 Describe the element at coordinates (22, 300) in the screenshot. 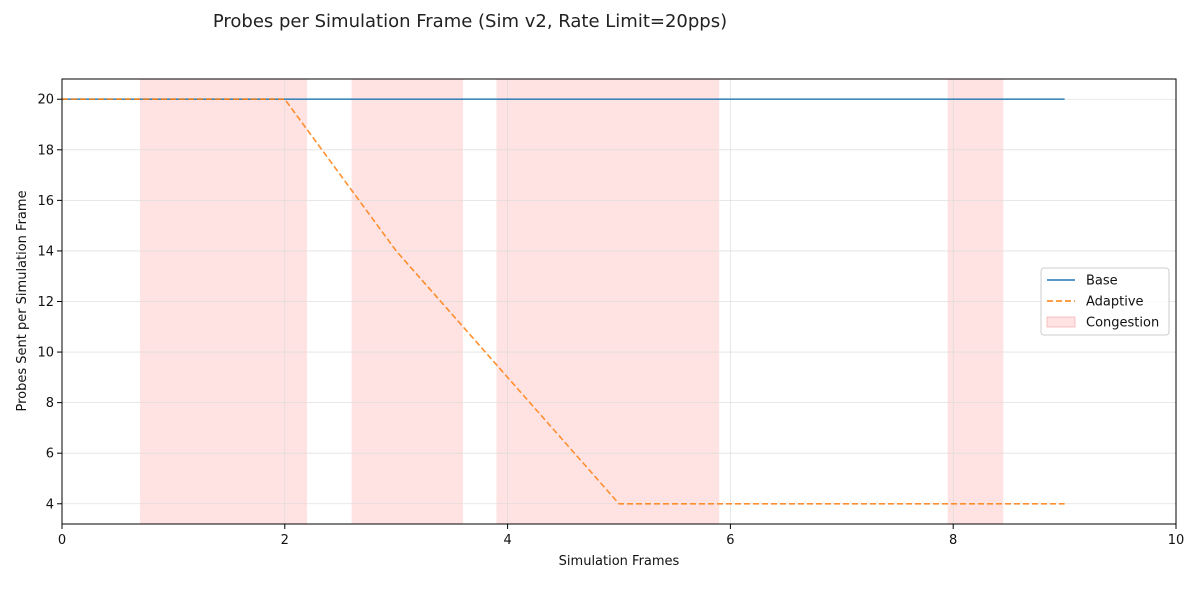

I see `y-axis-label: Probes Sent per Simulation Frame` at that location.